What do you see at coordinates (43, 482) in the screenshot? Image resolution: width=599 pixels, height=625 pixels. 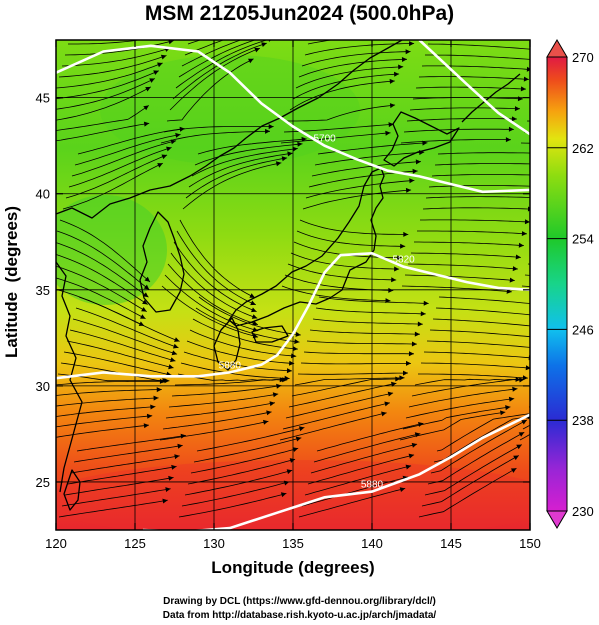 I see `y-tick-label: 25` at bounding box center [43, 482].